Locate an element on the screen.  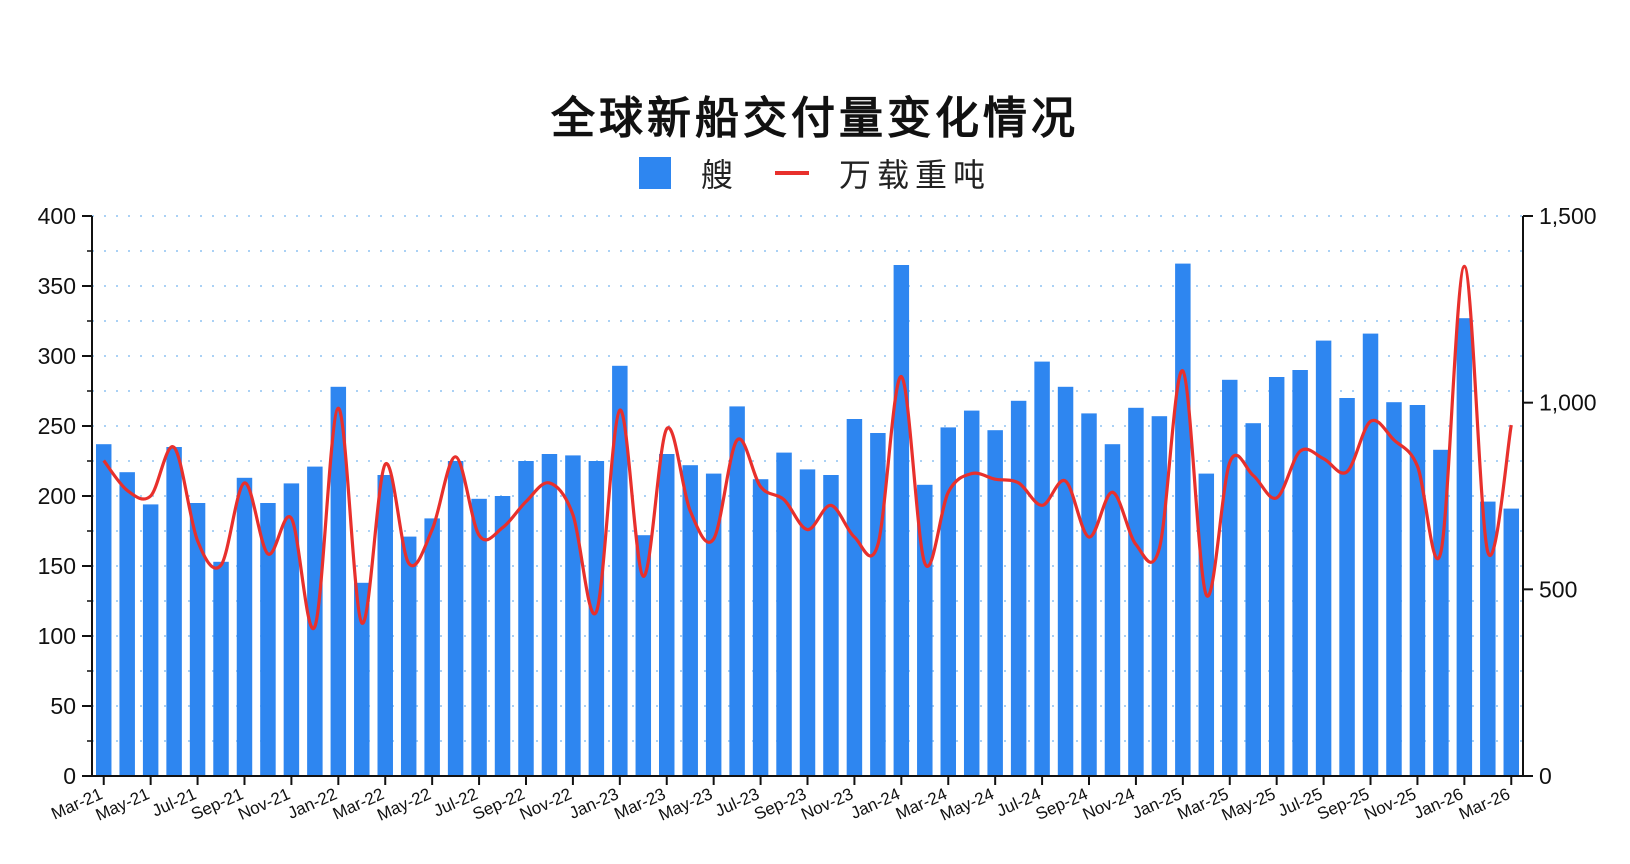
chart-title: 全球新船交付量变化情况 is located at coordinates (815, 118).